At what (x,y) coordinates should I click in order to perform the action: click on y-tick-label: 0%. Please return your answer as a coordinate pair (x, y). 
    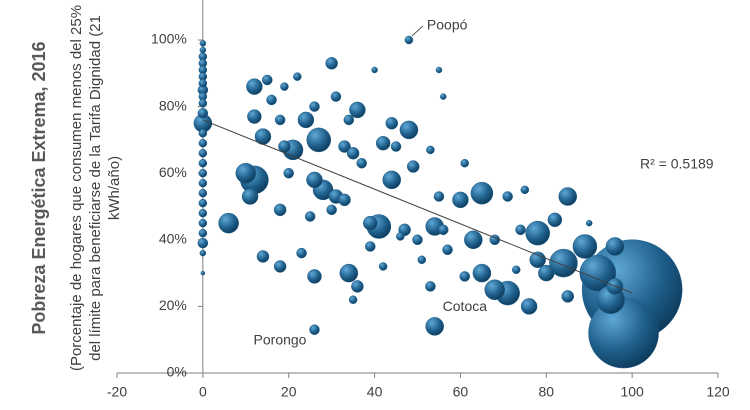
    Looking at the image, I should click on (177, 372).